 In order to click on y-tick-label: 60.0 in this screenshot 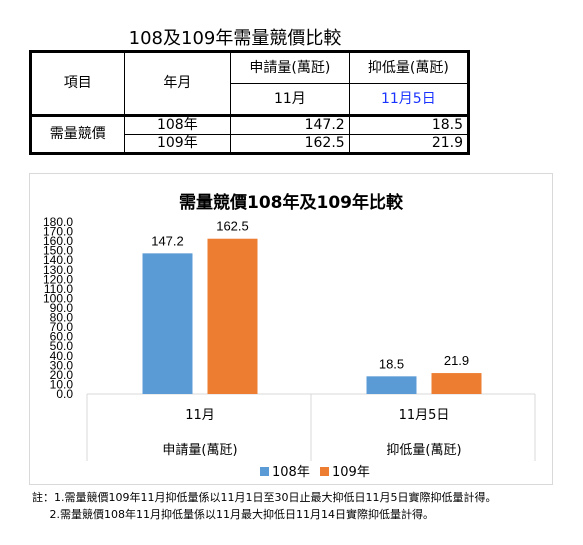, I will do `click(62, 337)`.